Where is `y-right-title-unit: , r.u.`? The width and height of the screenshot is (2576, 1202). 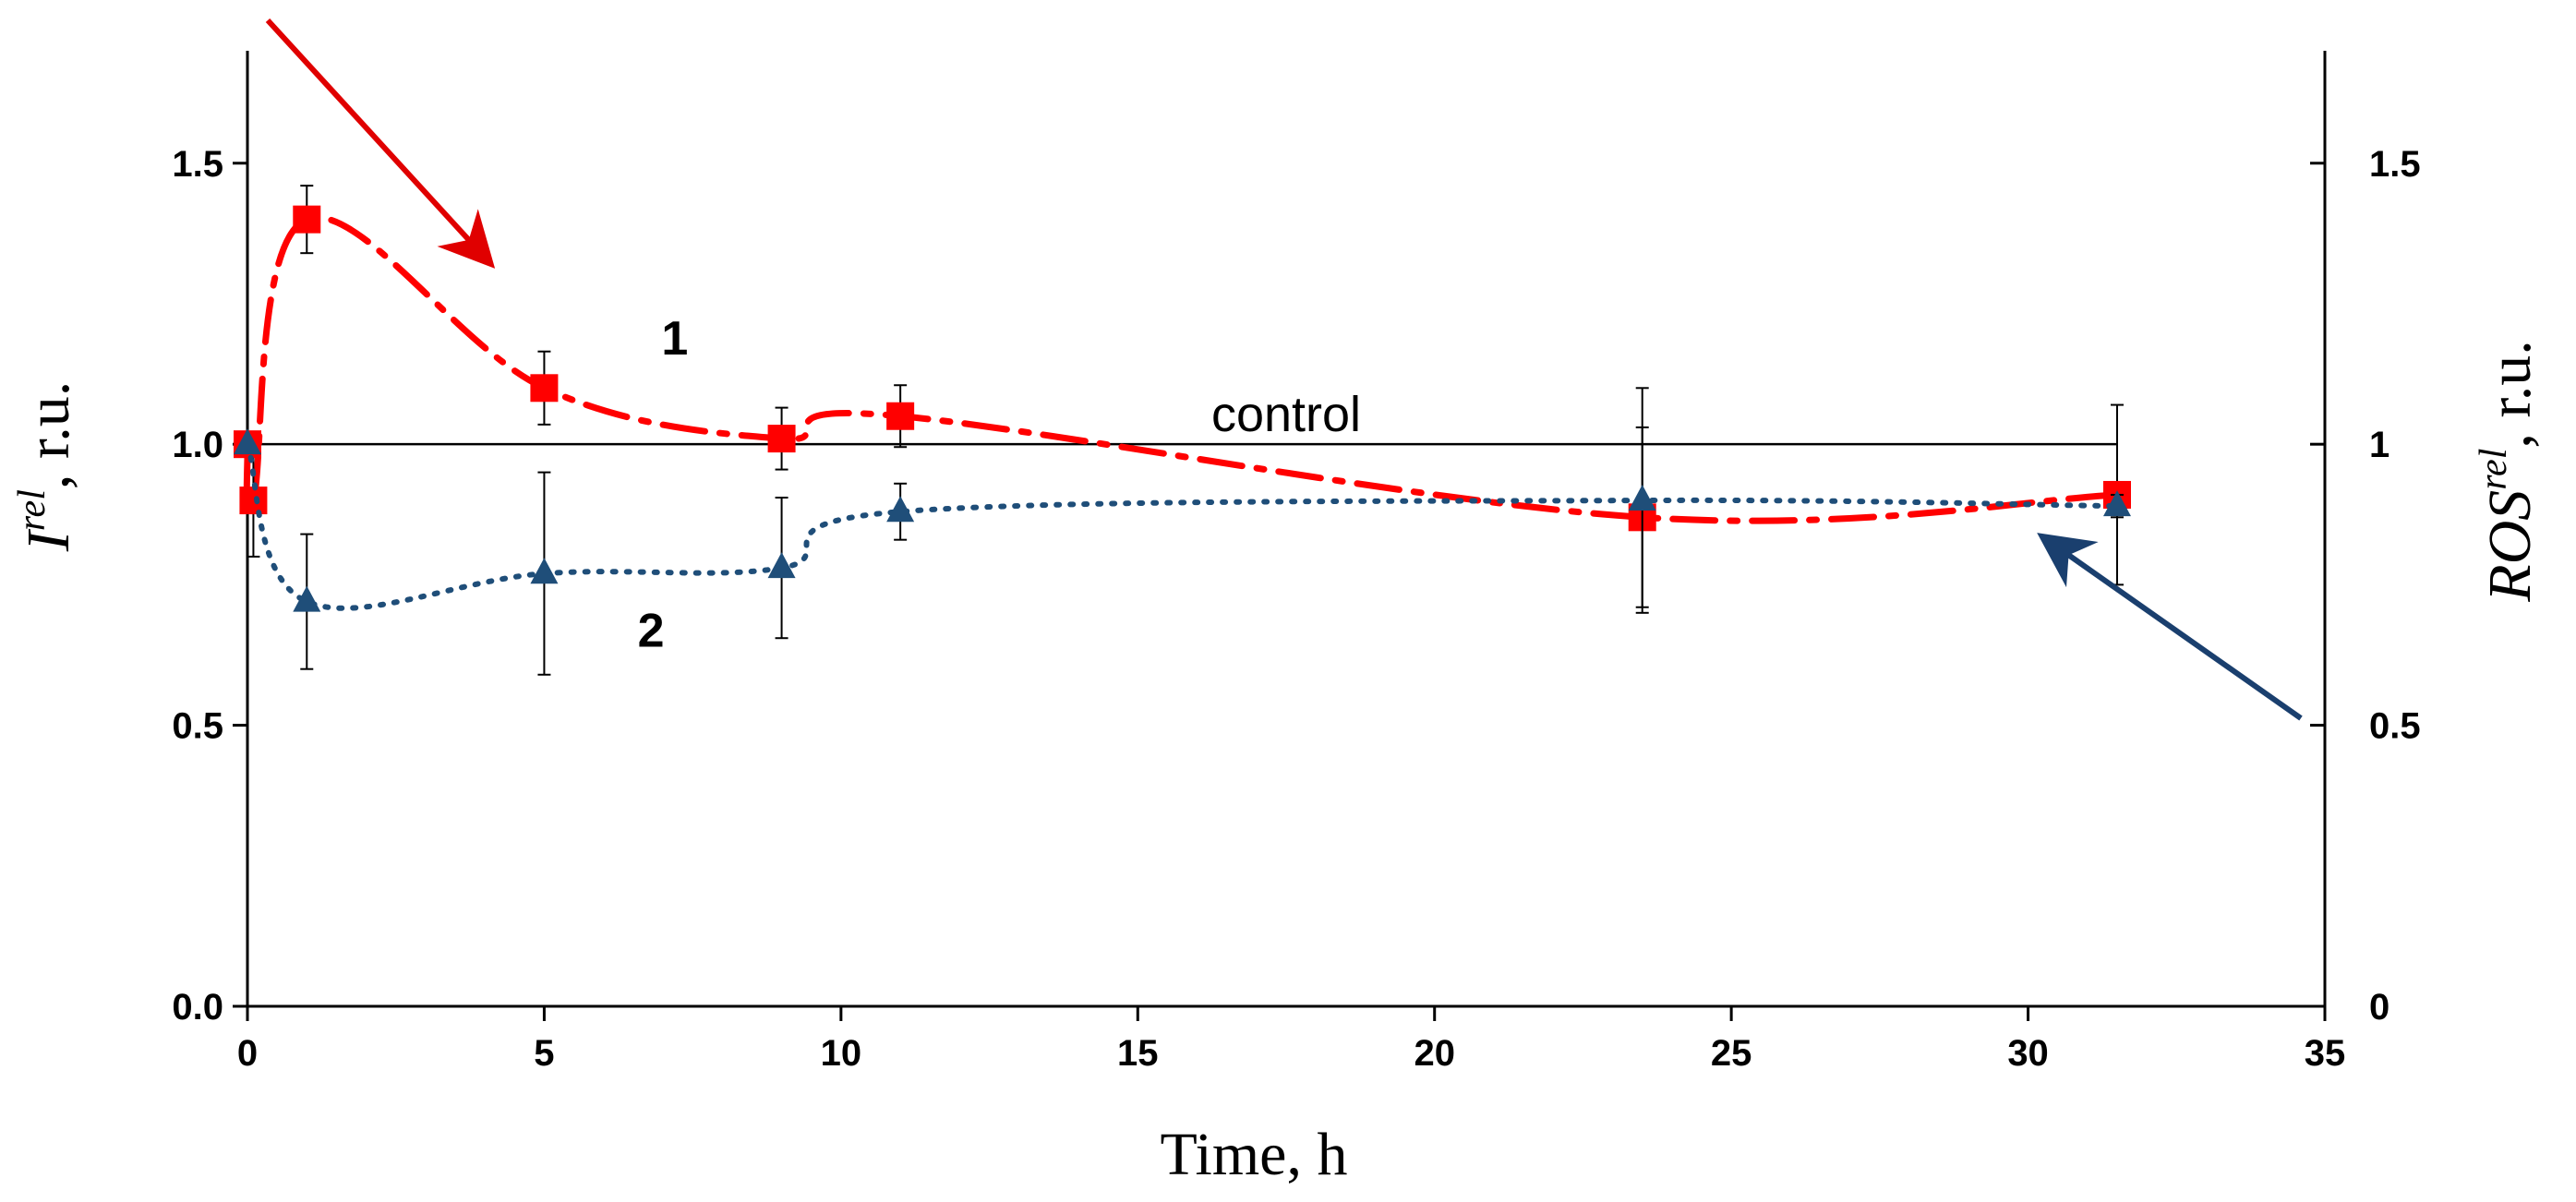 y-right-title-unit: , r.u. is located at coordinates (2510, 394).